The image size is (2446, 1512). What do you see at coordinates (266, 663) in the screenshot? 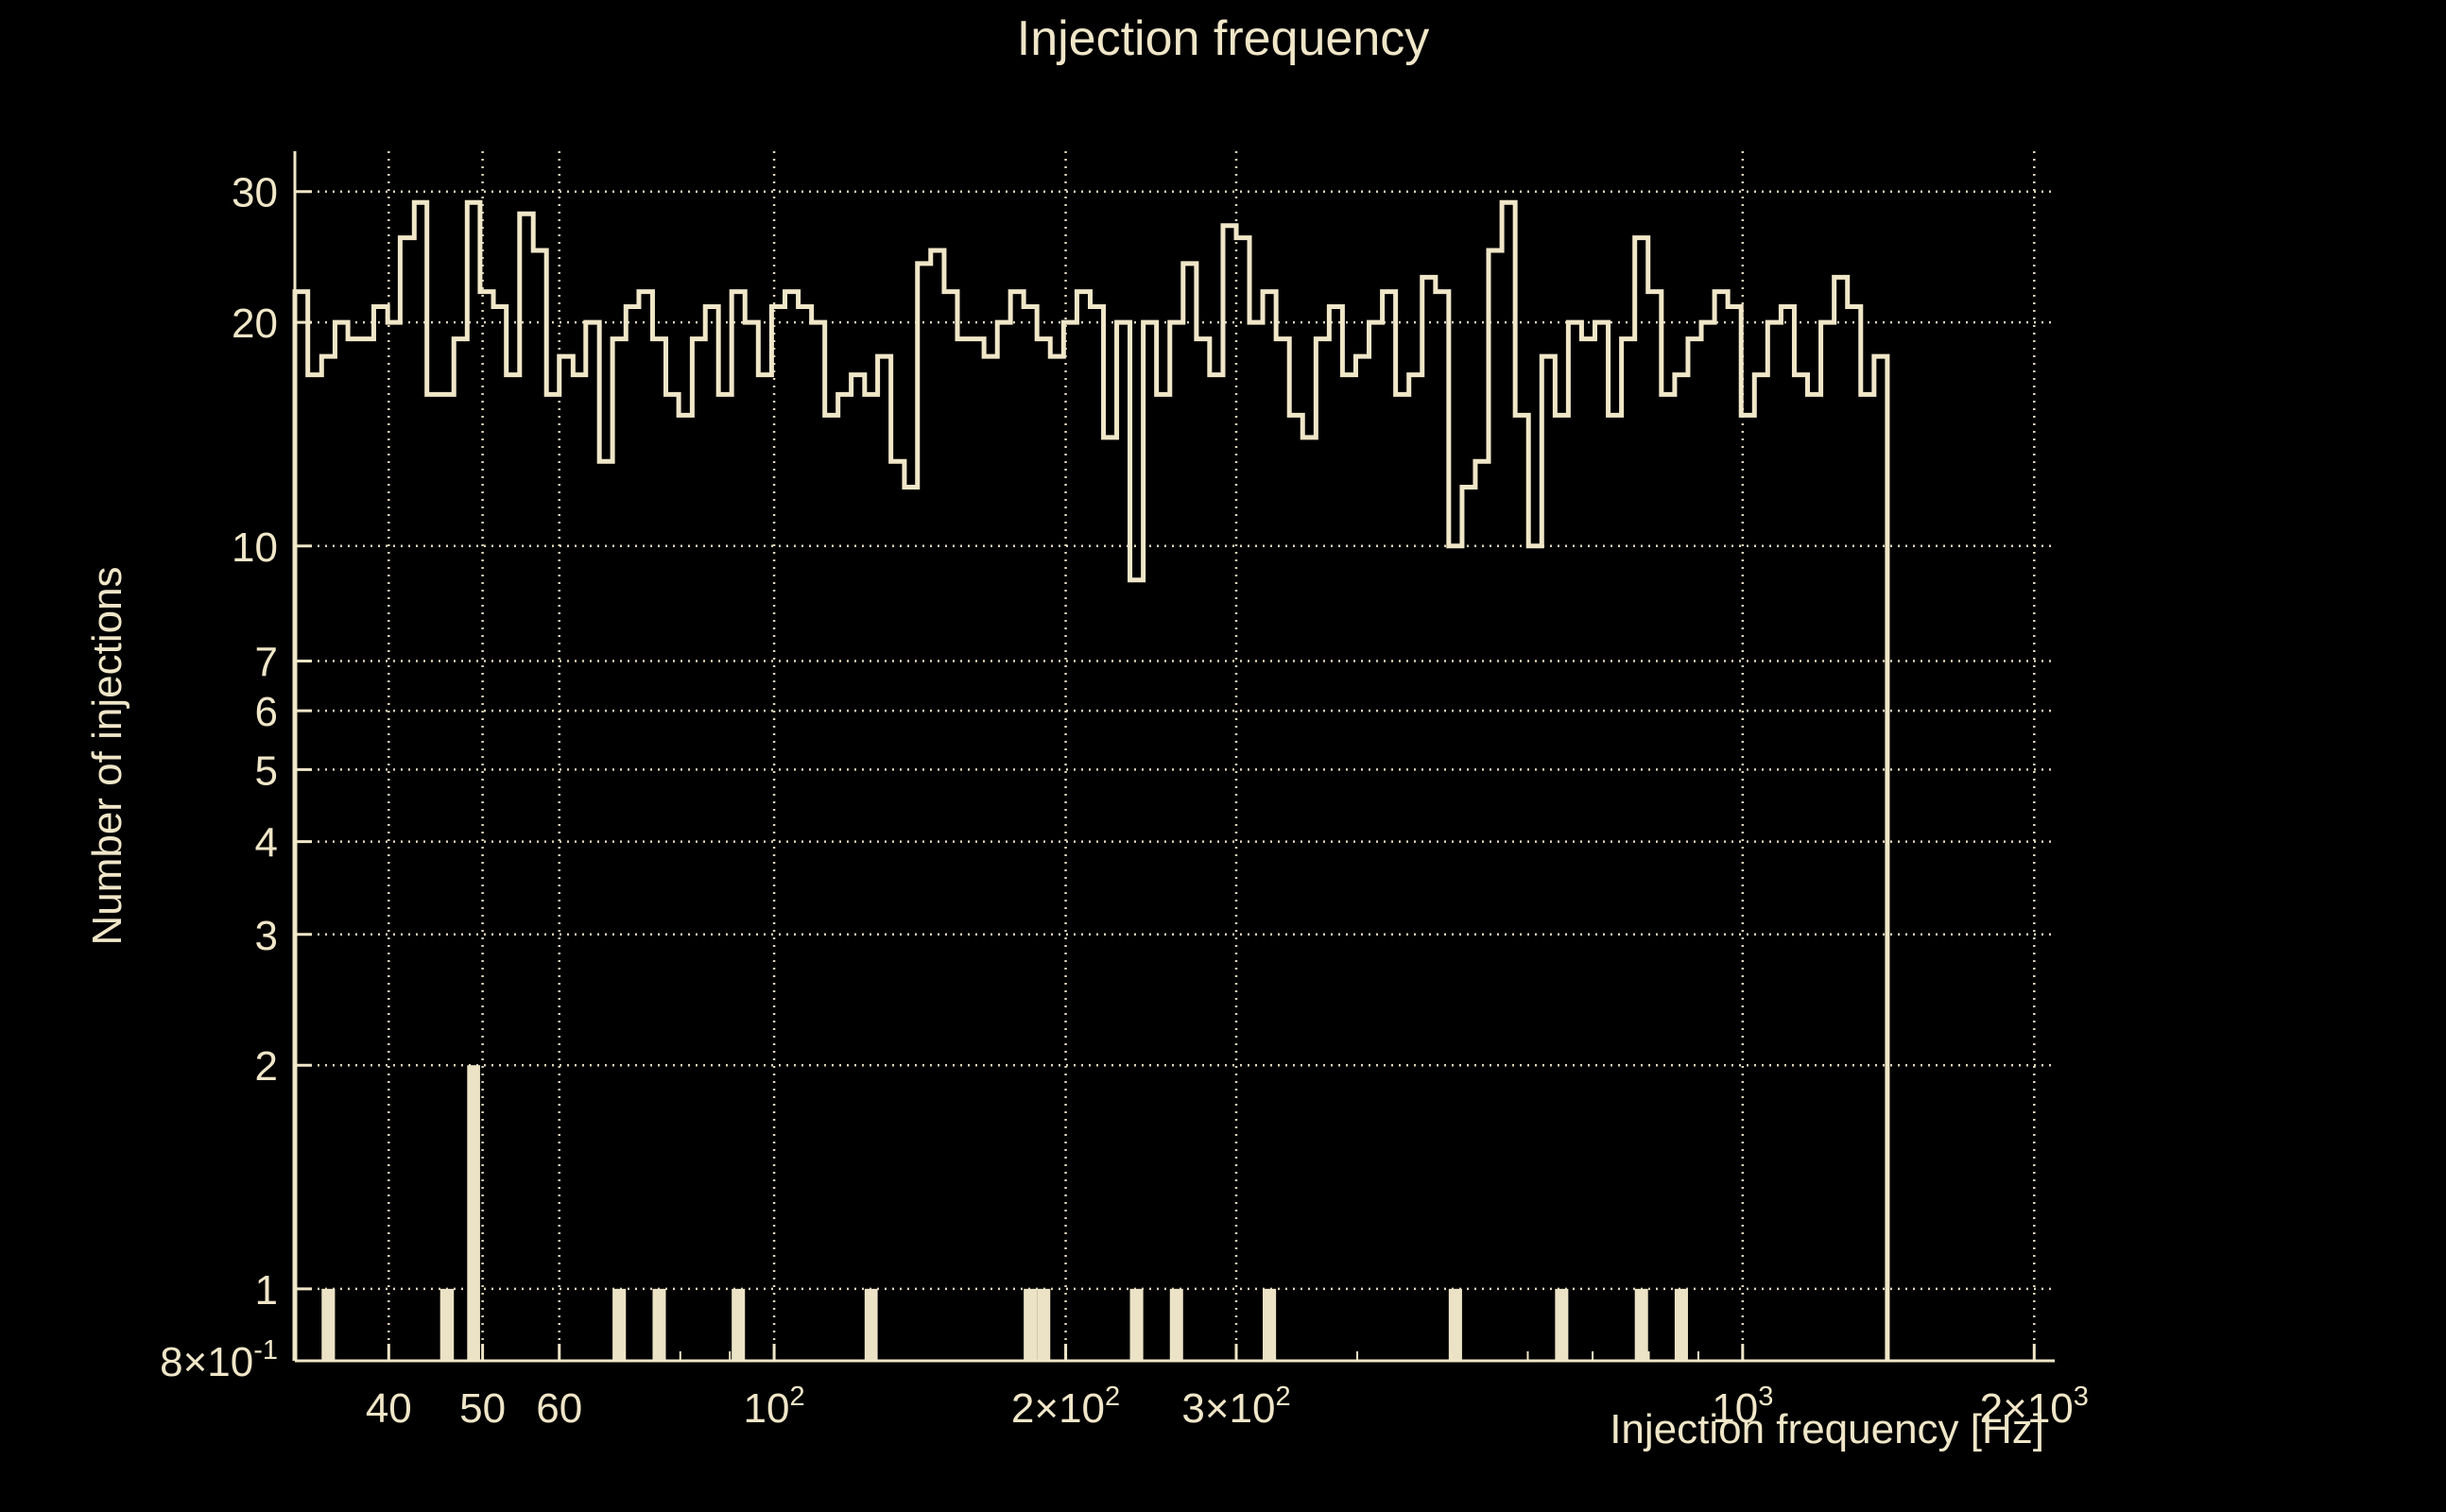
I see `tick-label: 7` at bounding box center [266, 663].